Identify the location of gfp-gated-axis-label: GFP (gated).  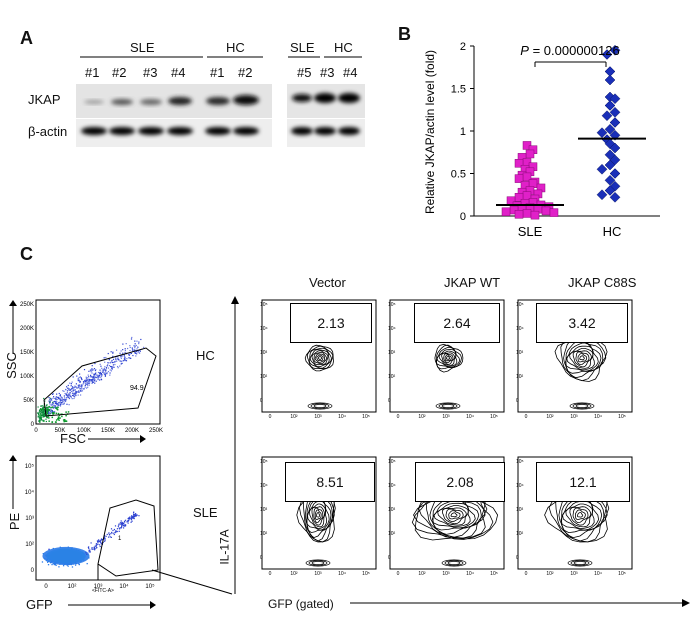
(301, 604).